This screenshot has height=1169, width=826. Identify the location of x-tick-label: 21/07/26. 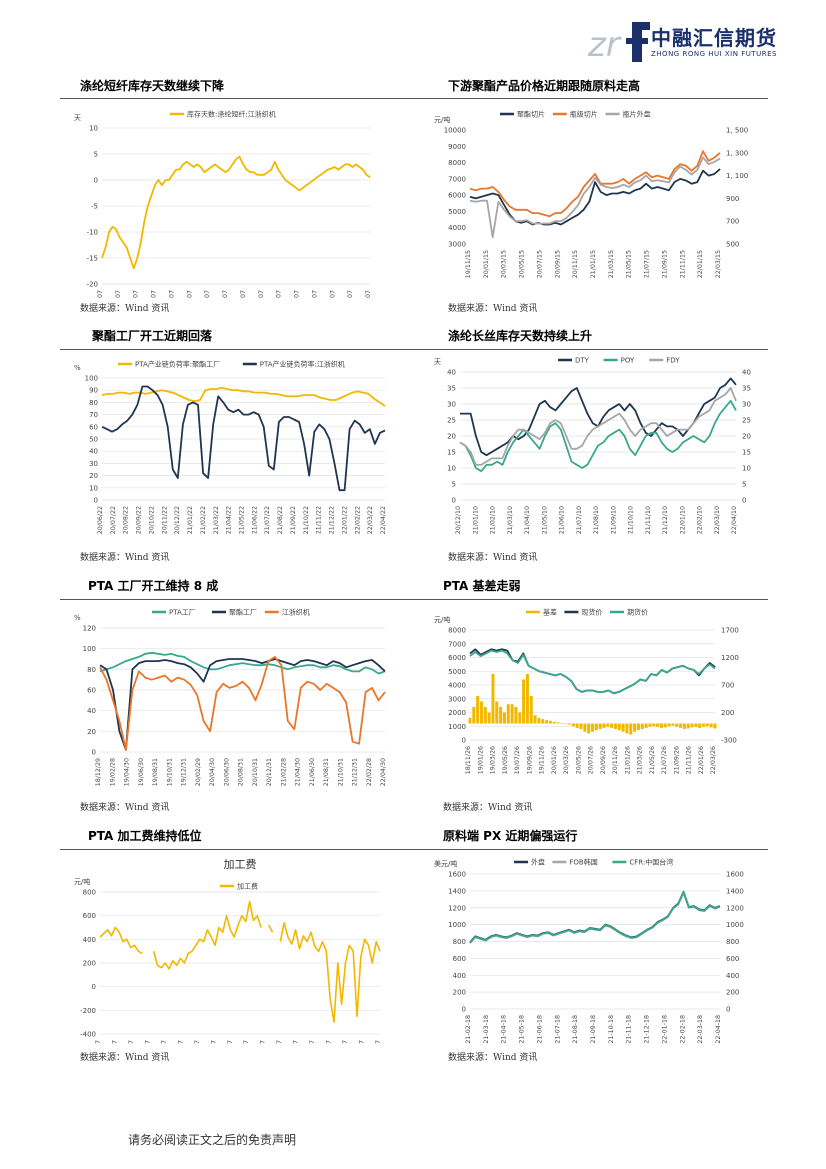
(664, 760).